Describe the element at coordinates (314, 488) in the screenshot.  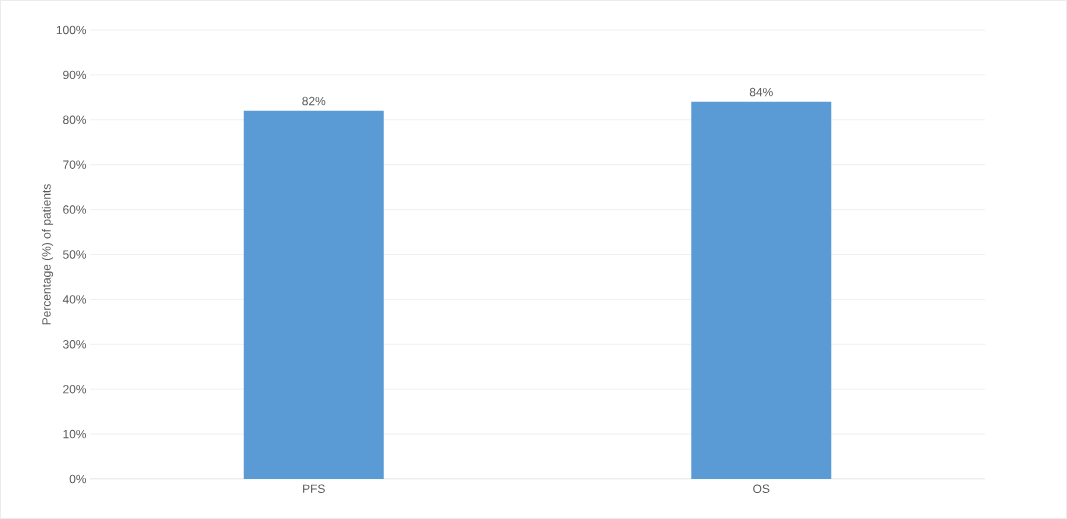
I see `x-tick-label: PFS` at that location.